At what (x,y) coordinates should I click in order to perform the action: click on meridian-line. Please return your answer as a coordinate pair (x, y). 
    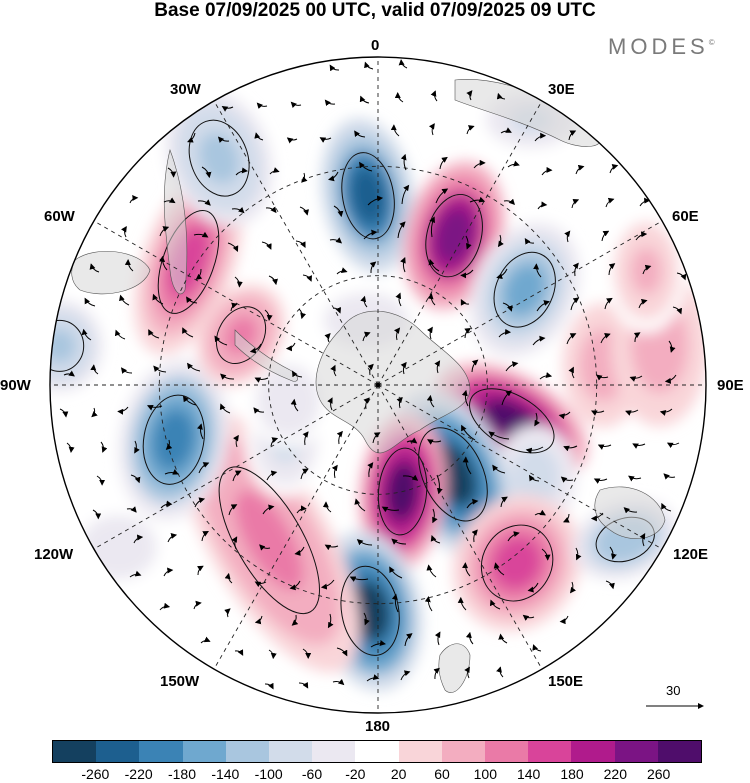
    Looking at the image, I should click on (528, 298).